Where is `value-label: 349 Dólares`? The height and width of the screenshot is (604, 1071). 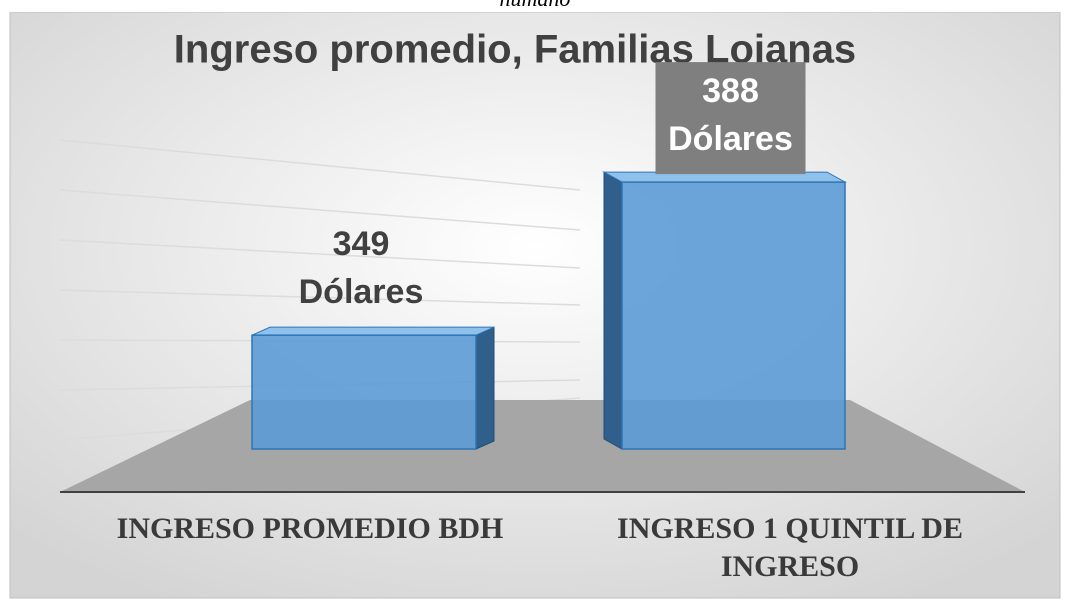 value-label: 349 Dólares is located at coordinates (361, 268).